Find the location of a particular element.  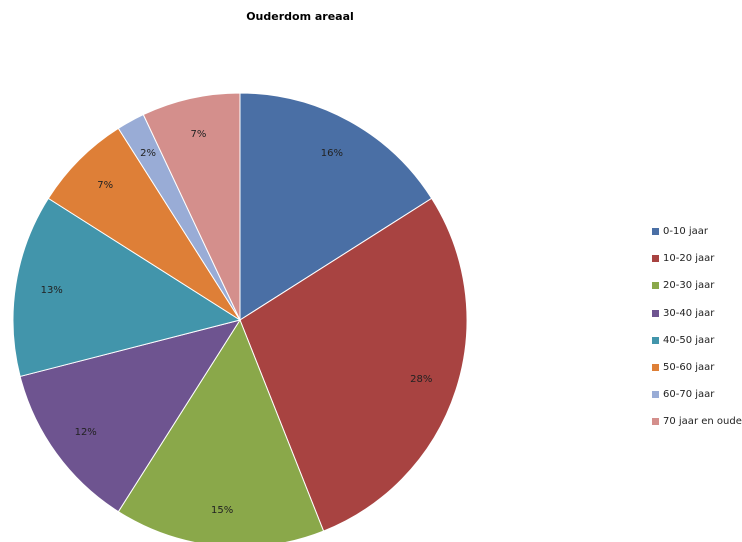

legend-item: 0-10 jaar is located at coordinates (697, 231).